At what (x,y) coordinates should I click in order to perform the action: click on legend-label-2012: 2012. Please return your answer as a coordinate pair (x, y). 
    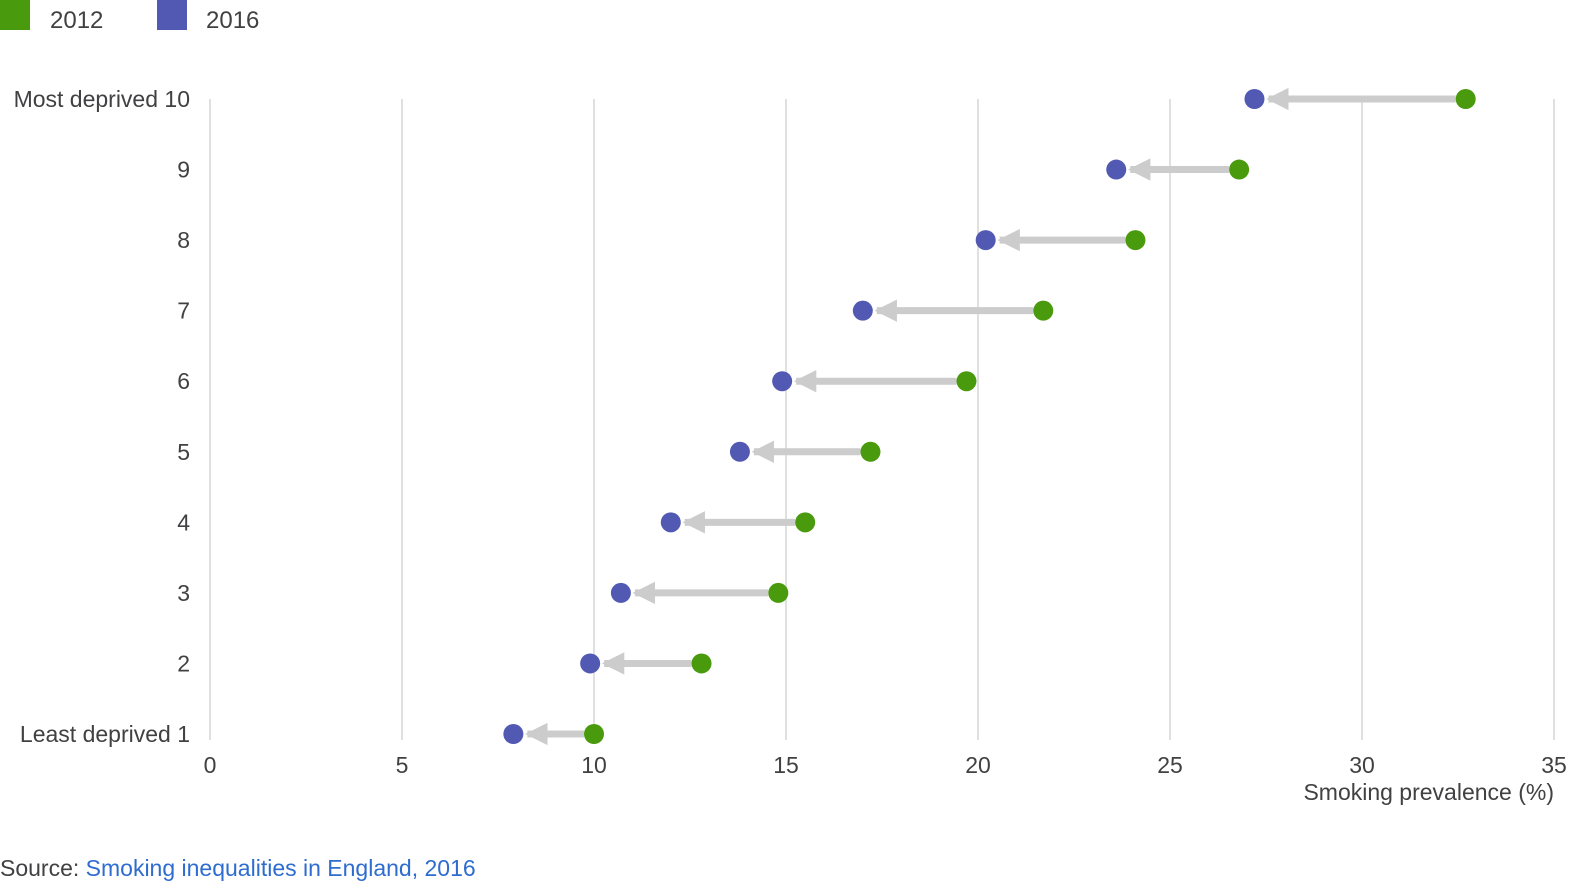
    Looking at the image, I should click on (77, 20).